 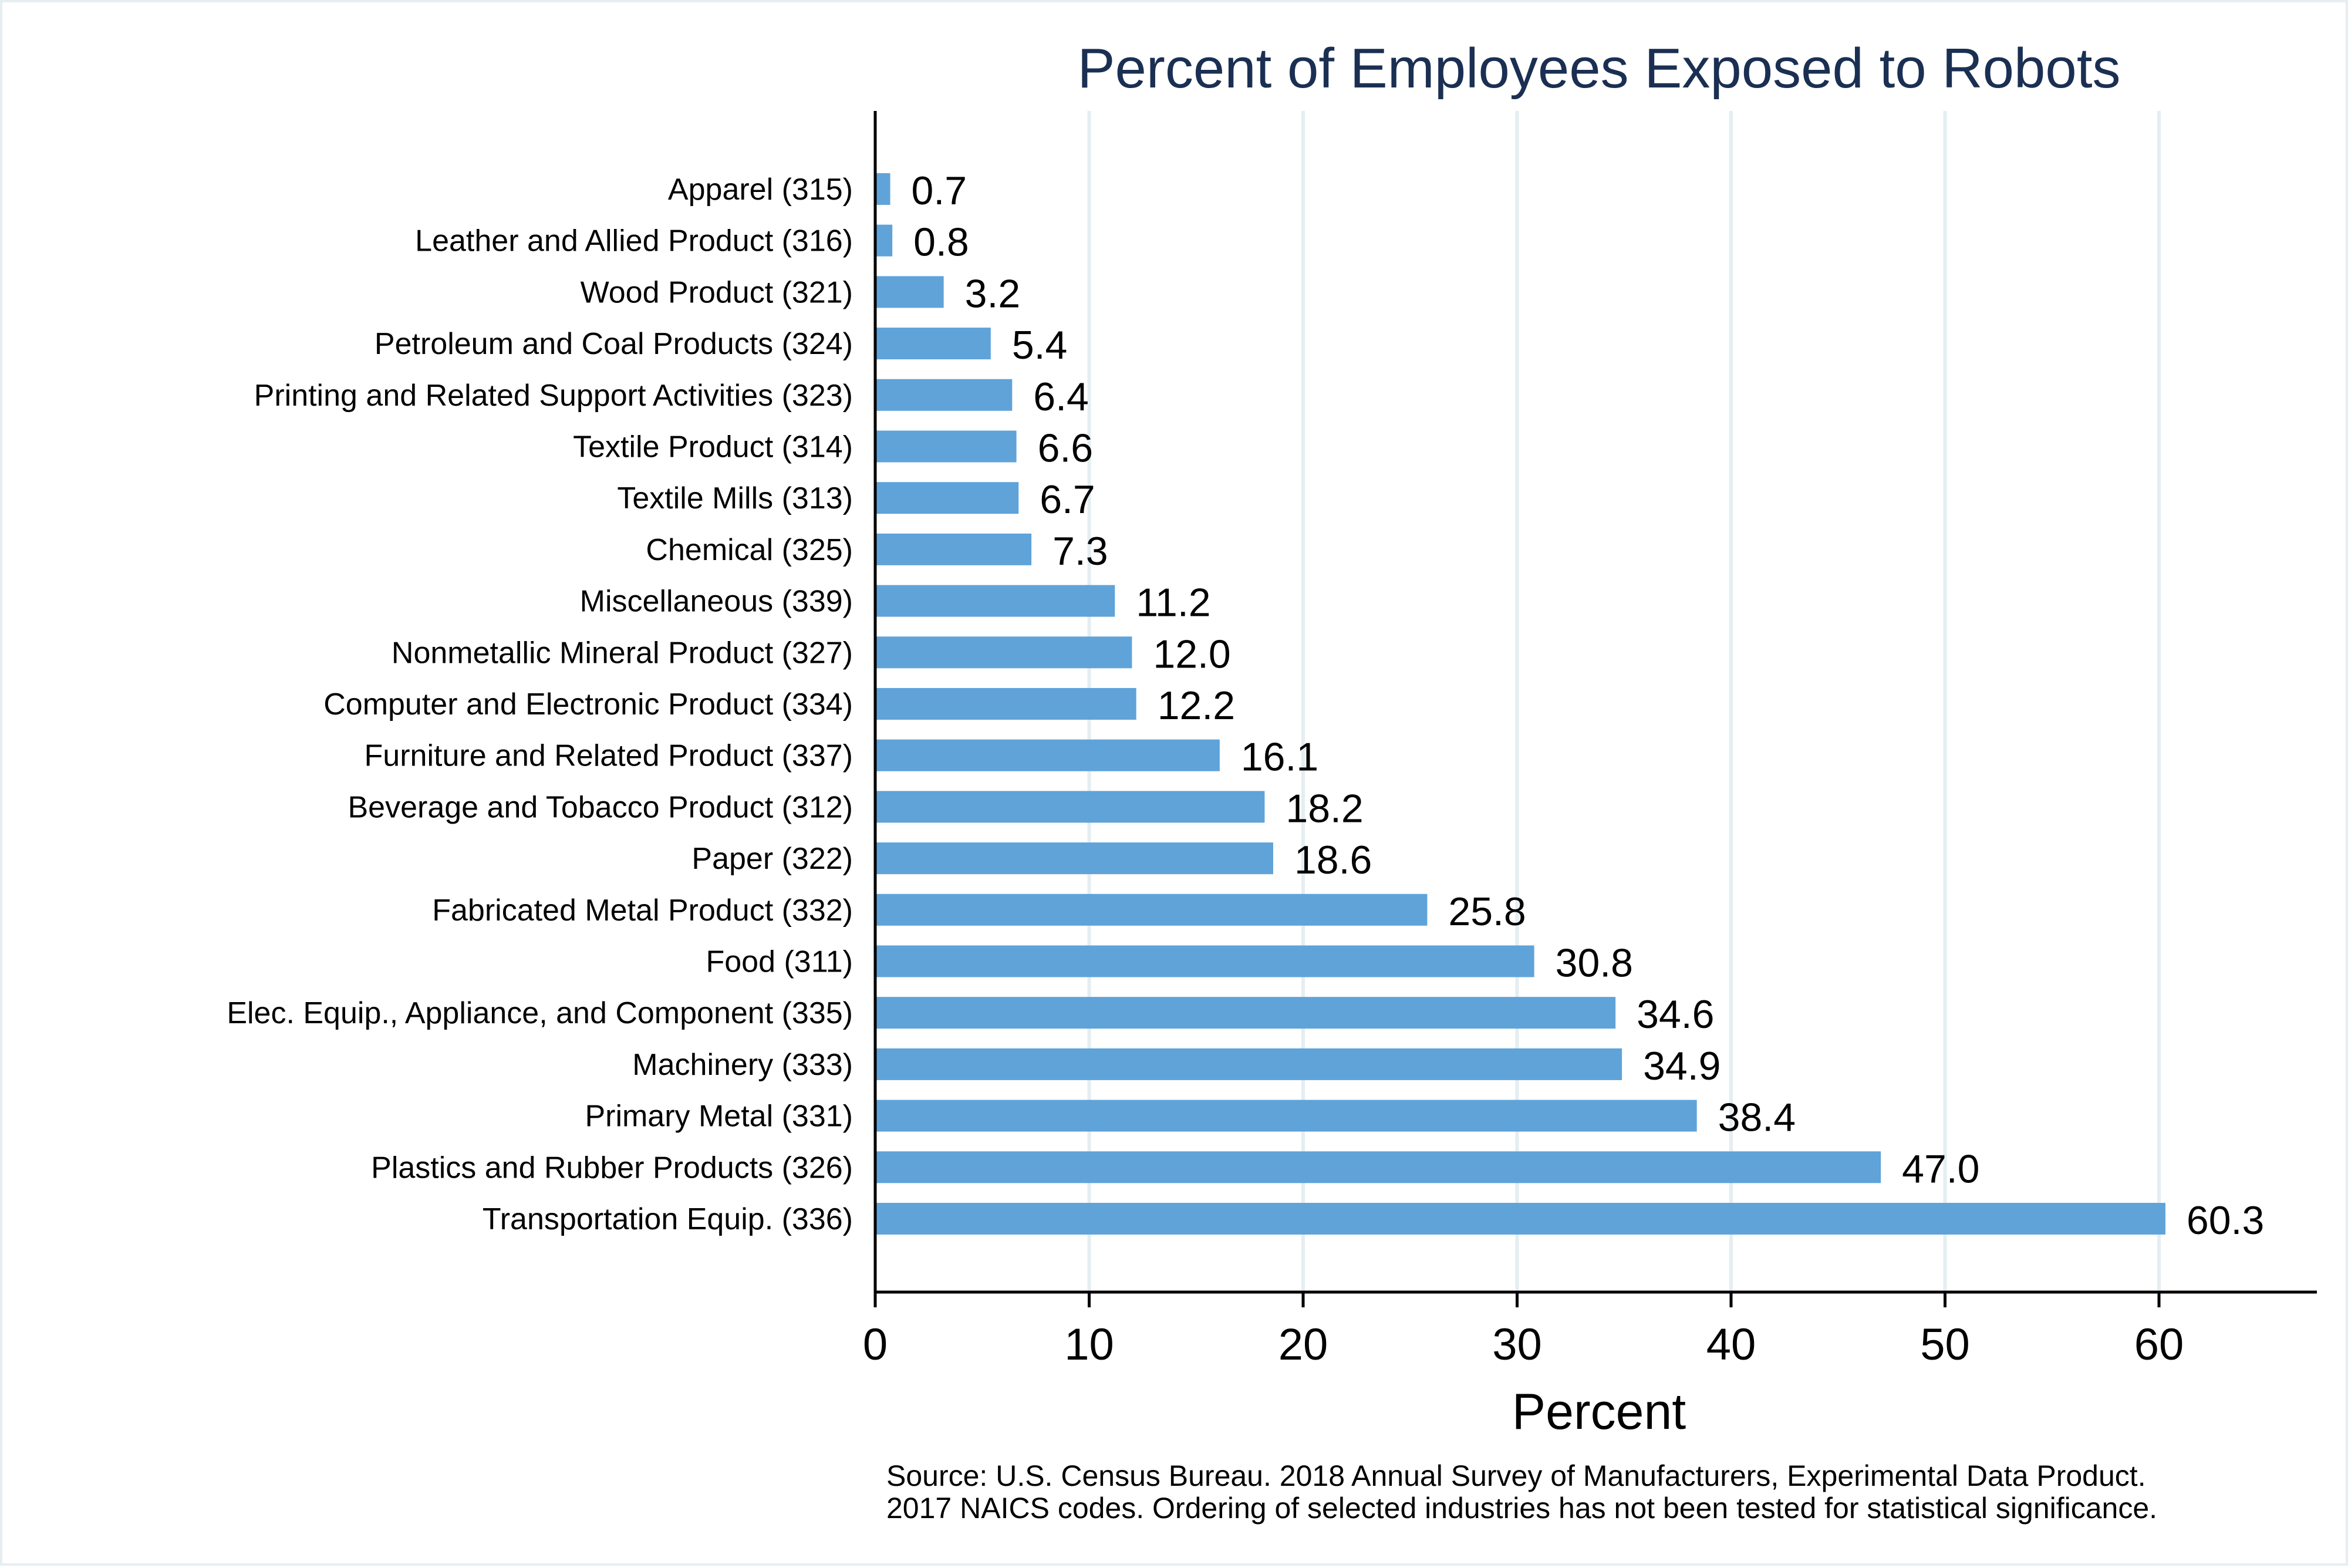 What do you see at coordinates (622, 653) in the screenshot?
I see `category-label: Nonmetallic Mineral Product (327)` at bounding box center [622, 653].